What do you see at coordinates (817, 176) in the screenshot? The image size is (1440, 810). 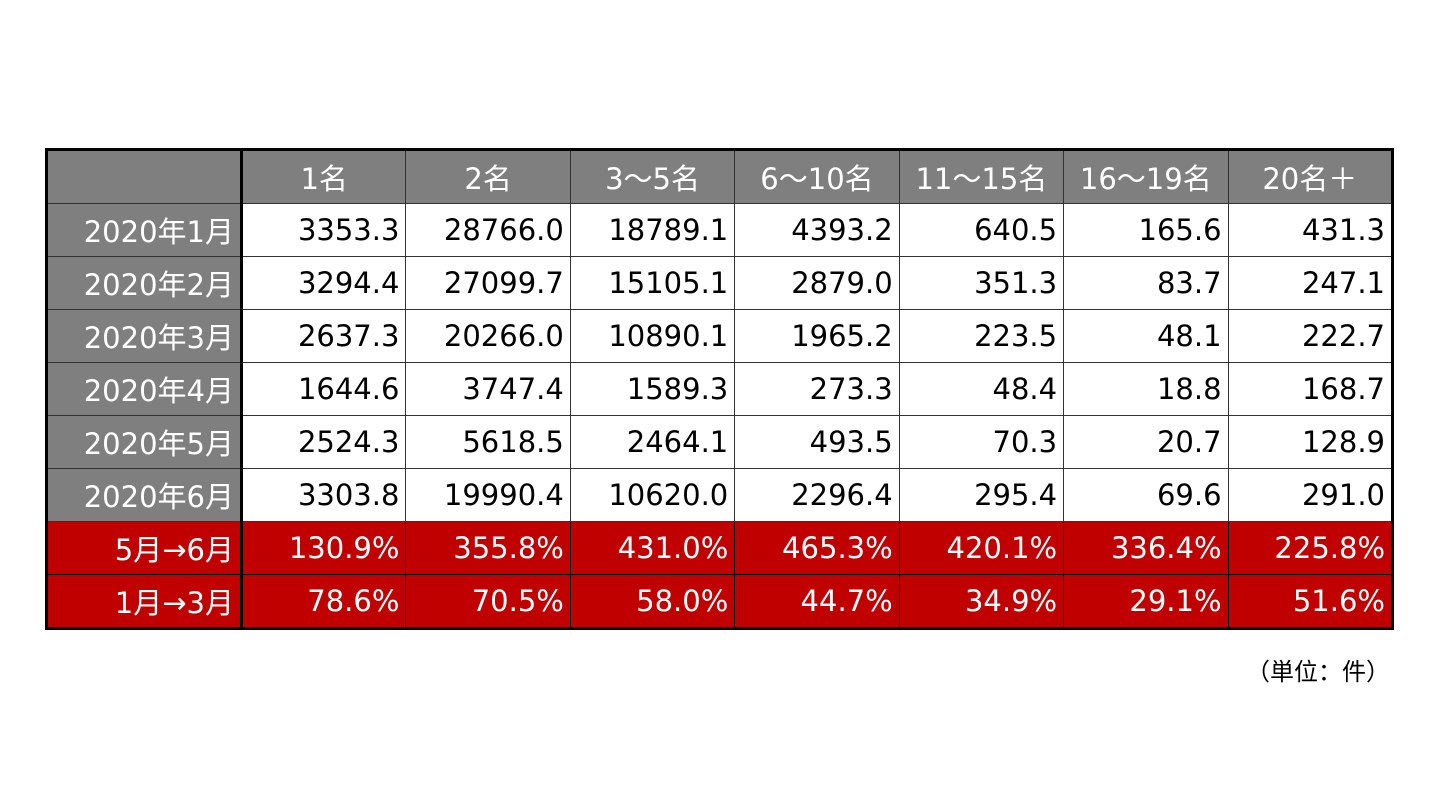 I see `header-cell: 6～10名` at bounding box center [817, 176].